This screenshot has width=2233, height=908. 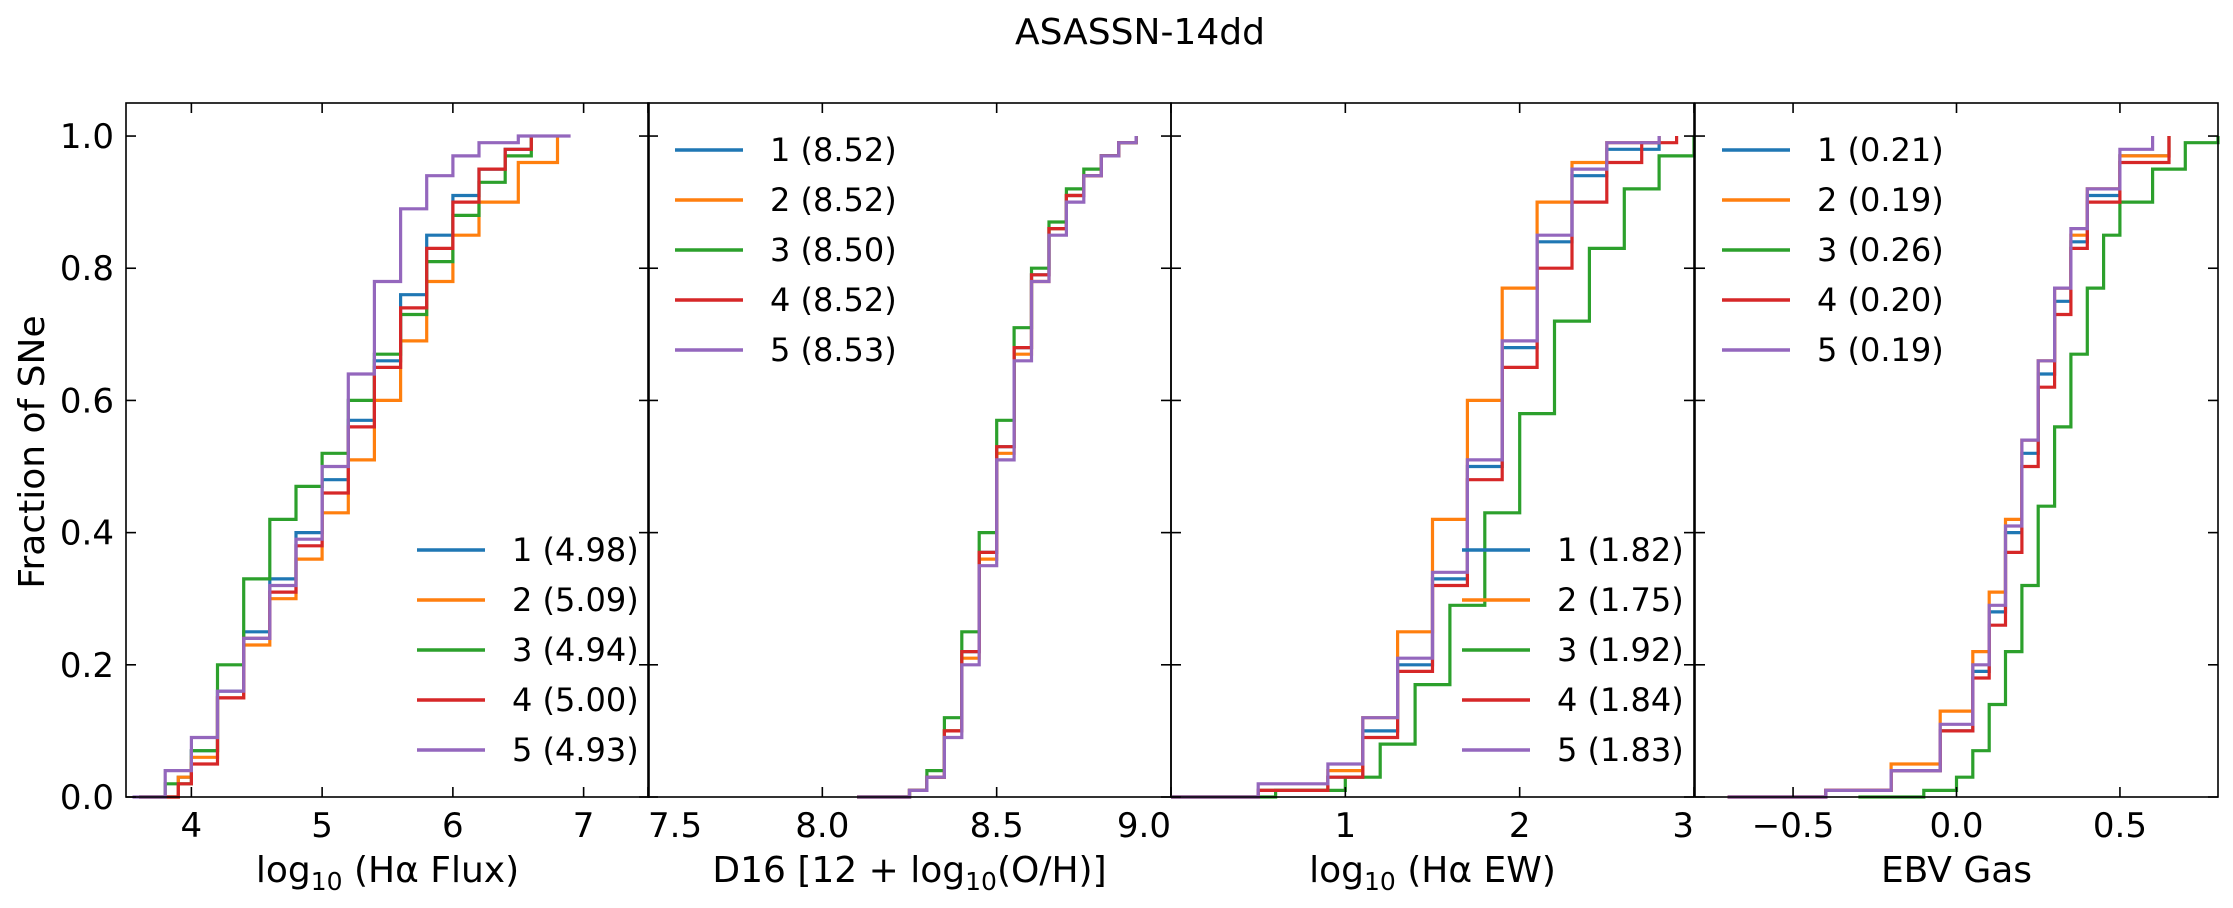 I want to click on panel-1-legend: 1 (4.98) 2 (5.09) 3 (4.94) 4 (5.00) 5 (4.93), so click(x=528, y=650).